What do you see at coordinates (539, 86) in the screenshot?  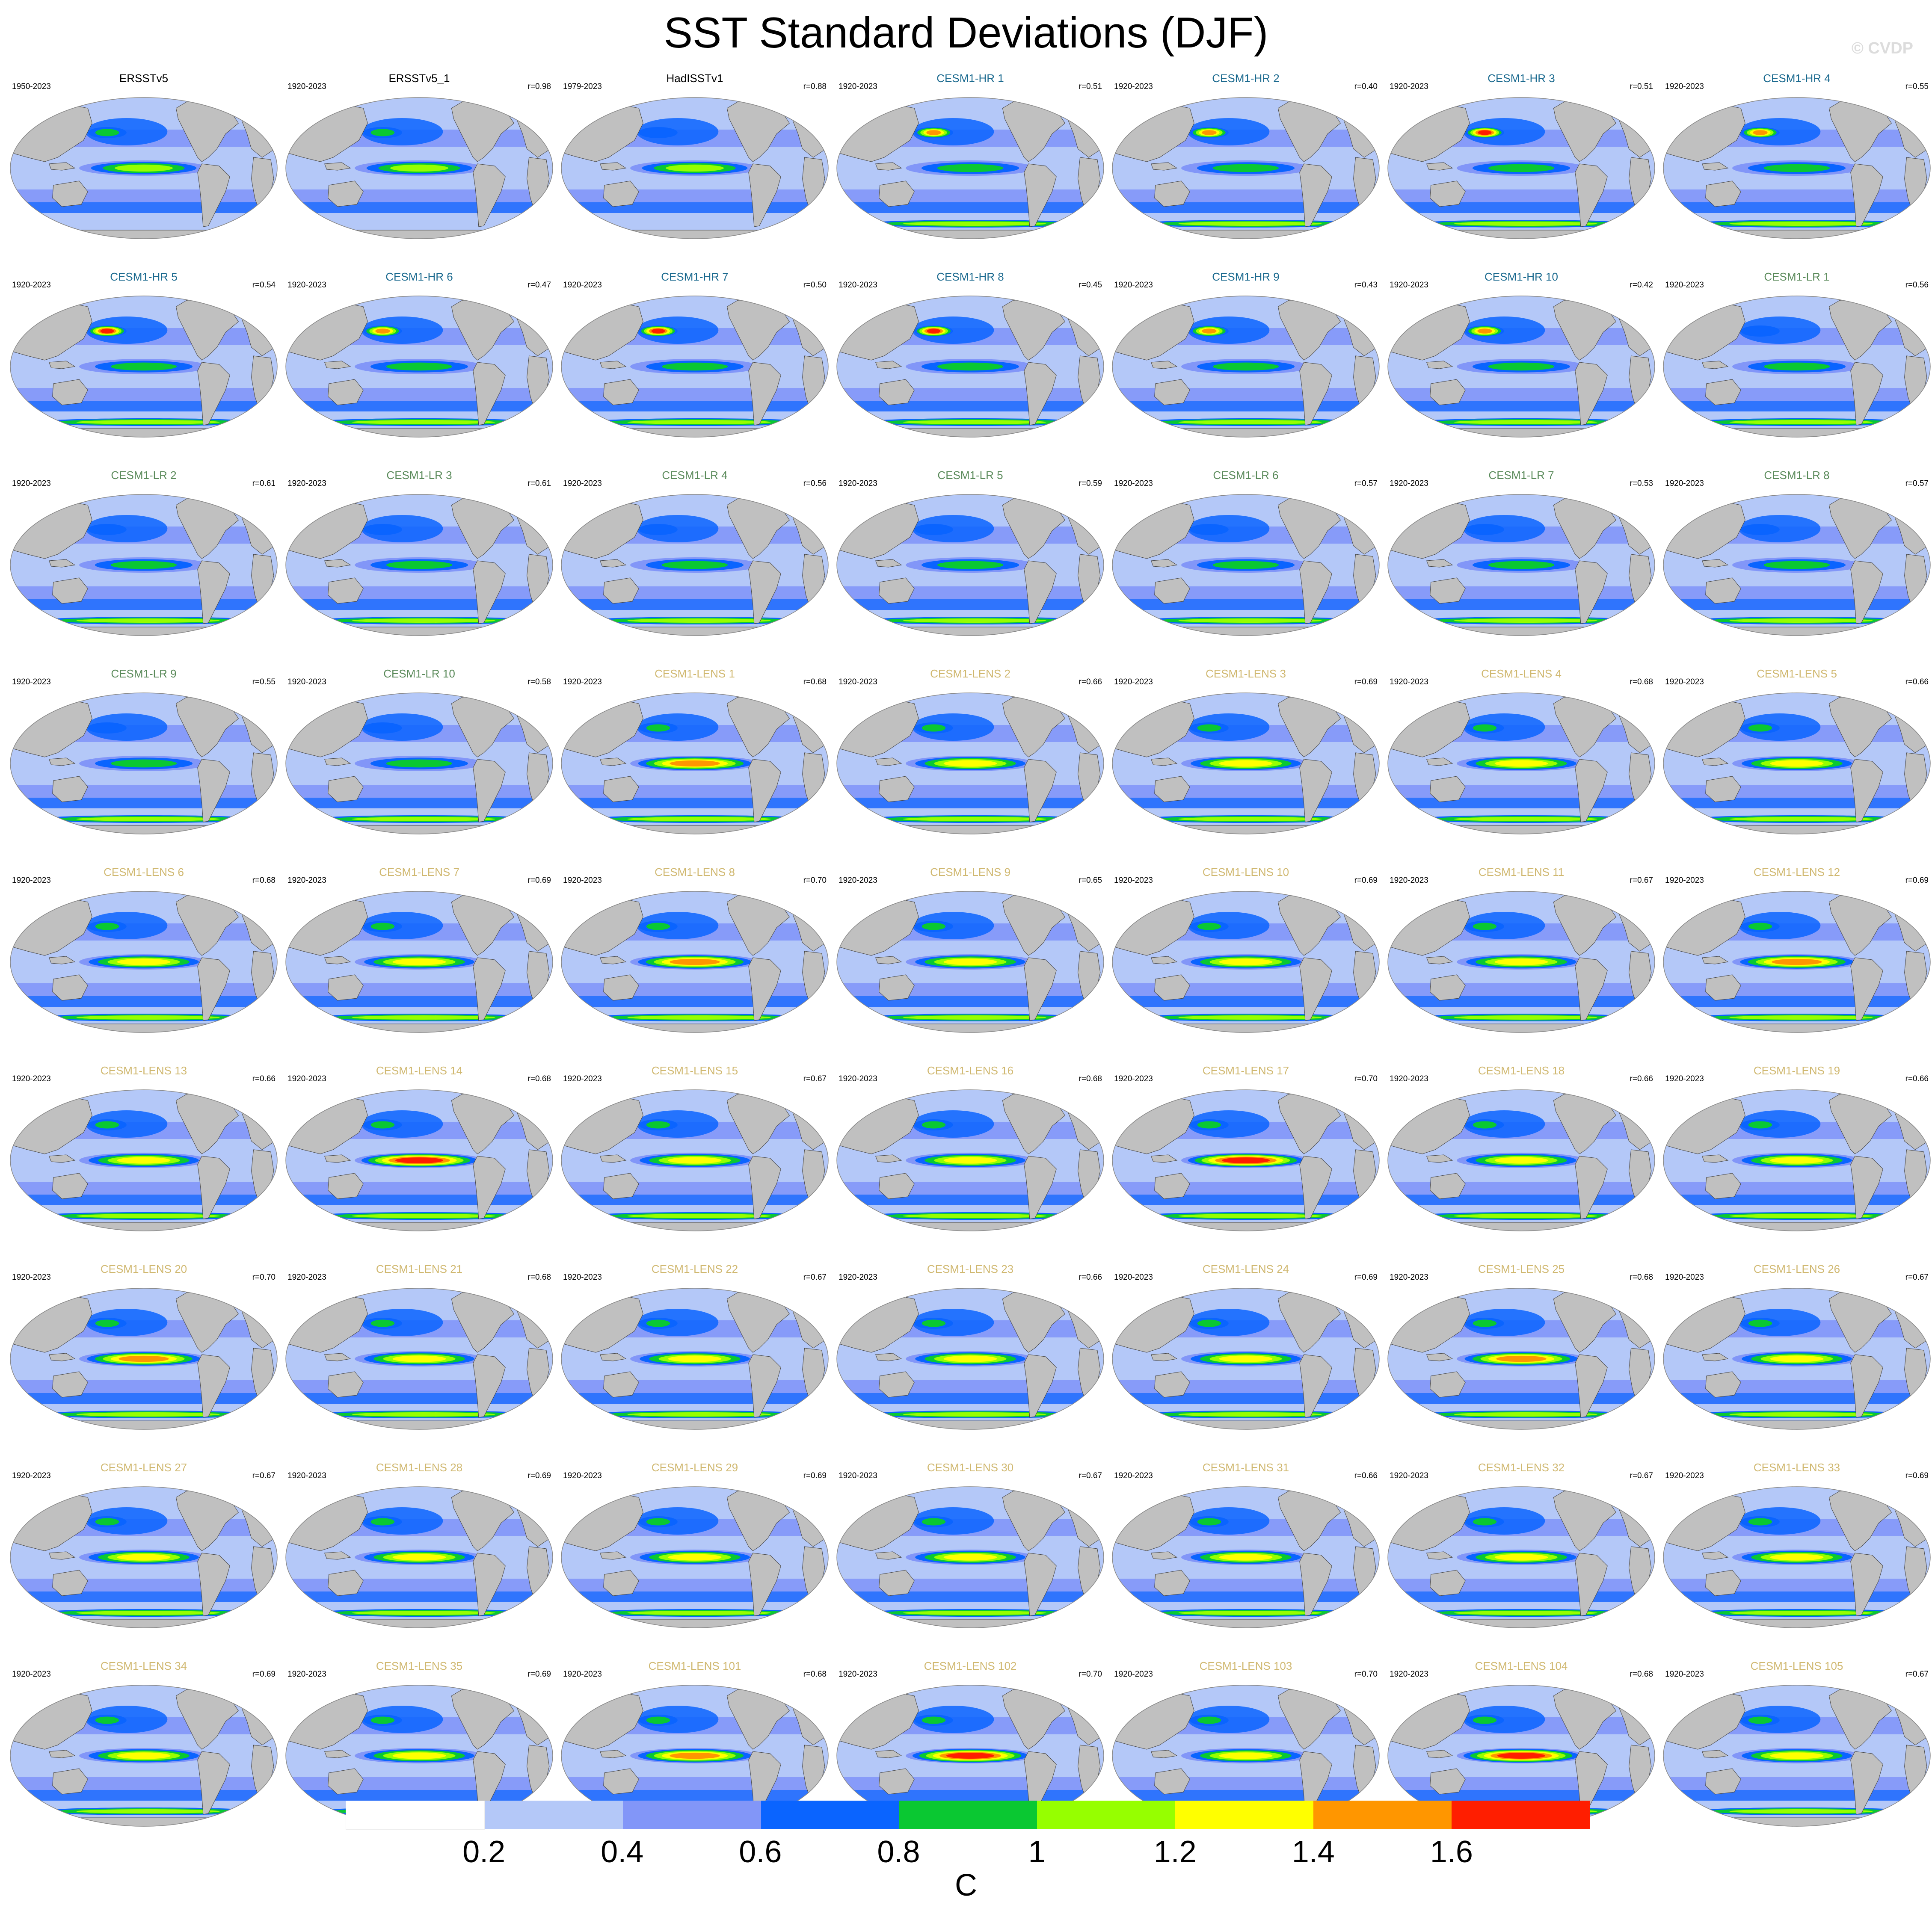 I see `panel-correlation: r=0.98` at bounding box center [539, 86].